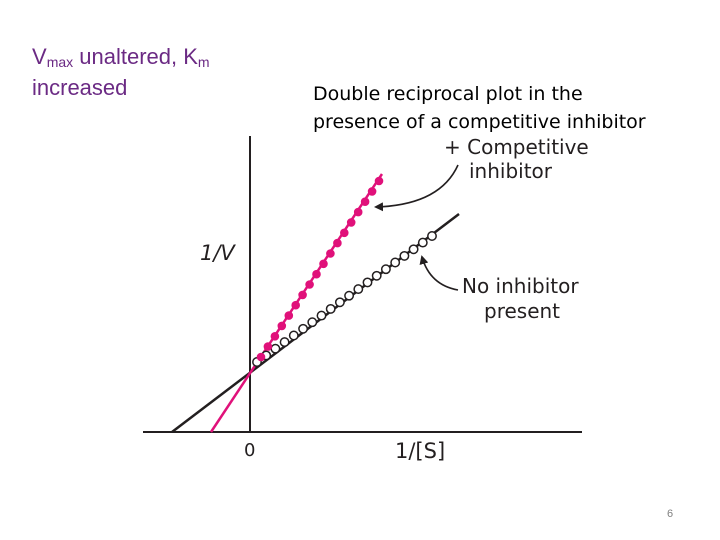 This screenshot has height=540, width=720. What do you see at coordinates (121, 72) in the screenshot?
I see `slide-subtitle: Vmax unaltered, Km increased` at bounding box center [121, 72].